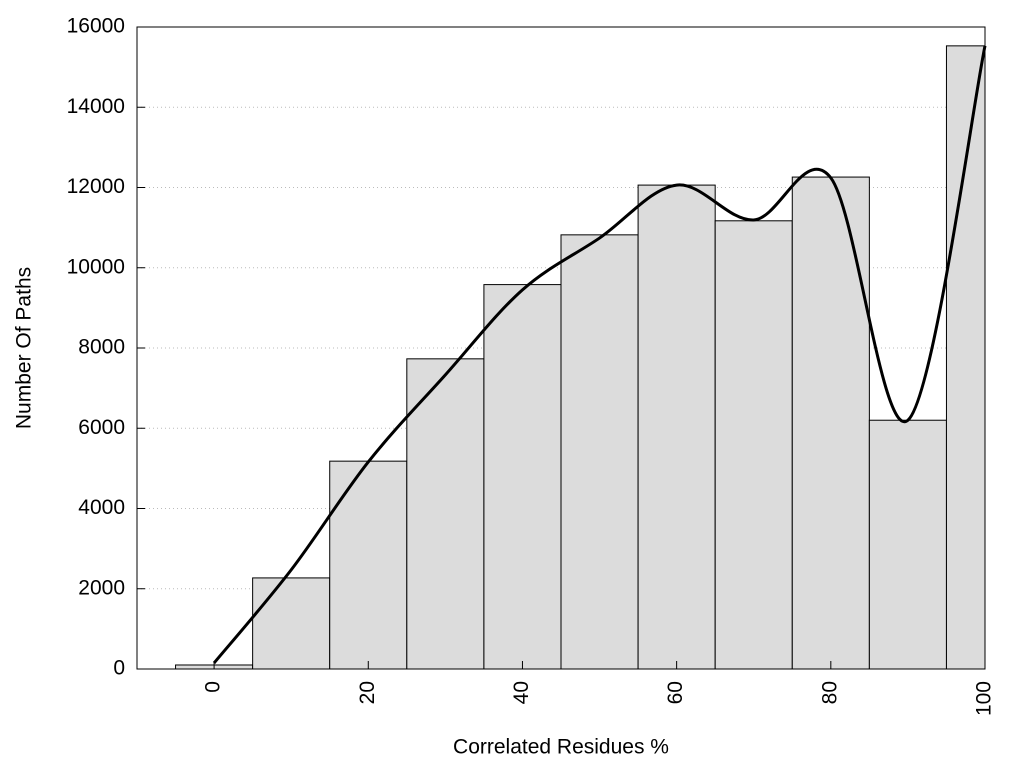 The image size is (1024, 768). Describe the element at coordinates (96, 106) in the screenshot. I see `y-tick-label: 14000` at that location.